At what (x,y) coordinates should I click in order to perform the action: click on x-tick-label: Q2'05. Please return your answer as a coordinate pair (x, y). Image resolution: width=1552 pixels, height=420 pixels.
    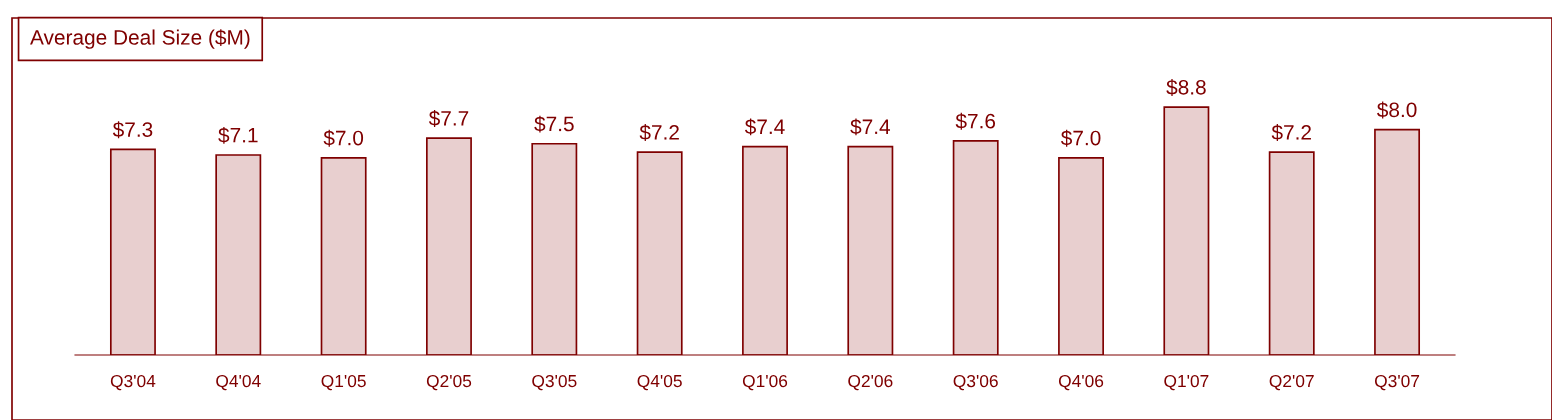
    Looking at the image, I should click on (449, 382).